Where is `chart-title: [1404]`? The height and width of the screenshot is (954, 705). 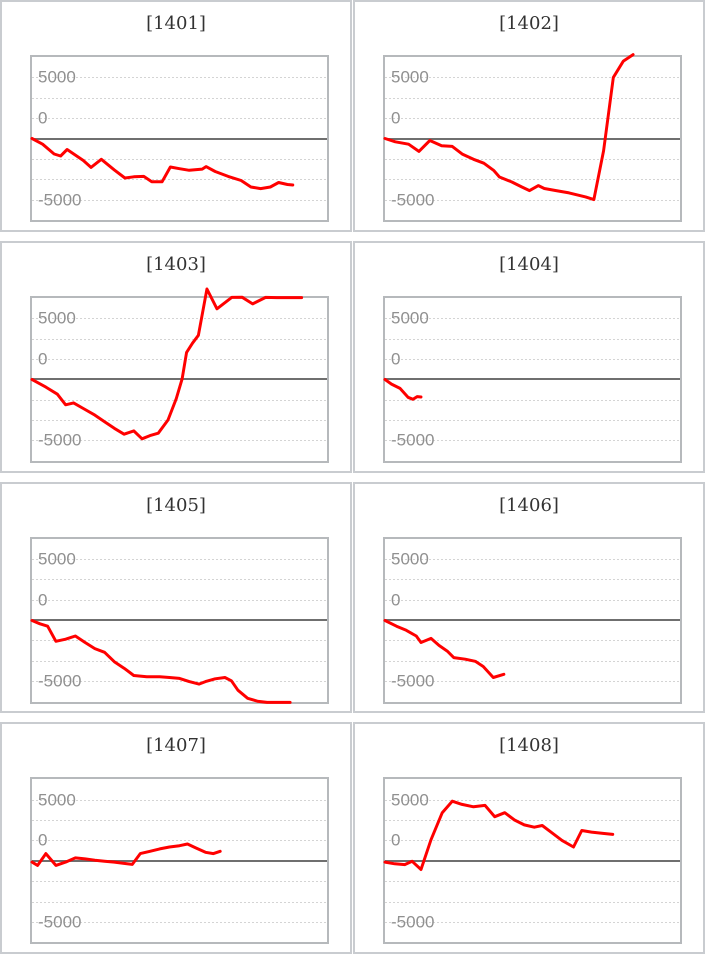 chart-title: [1404] is located at coordinates (529, 264).